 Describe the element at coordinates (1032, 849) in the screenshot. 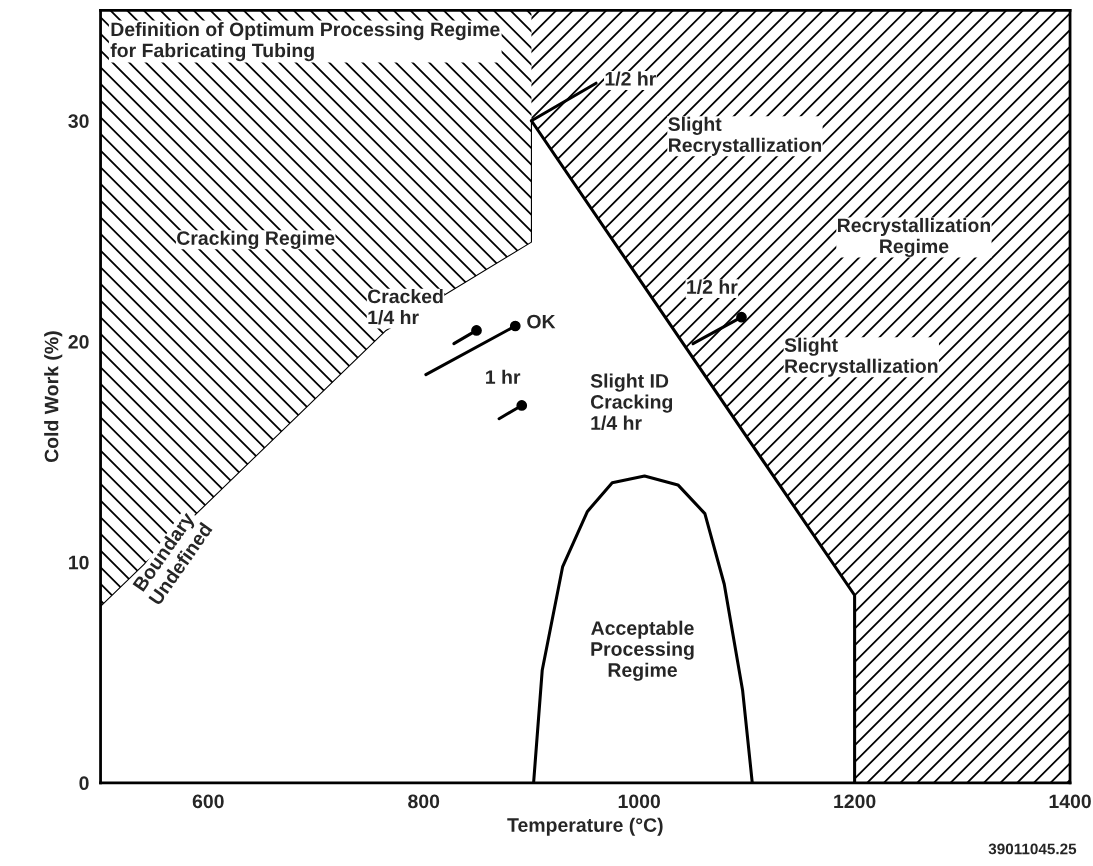

I see `text: 39011045.25` at that location.